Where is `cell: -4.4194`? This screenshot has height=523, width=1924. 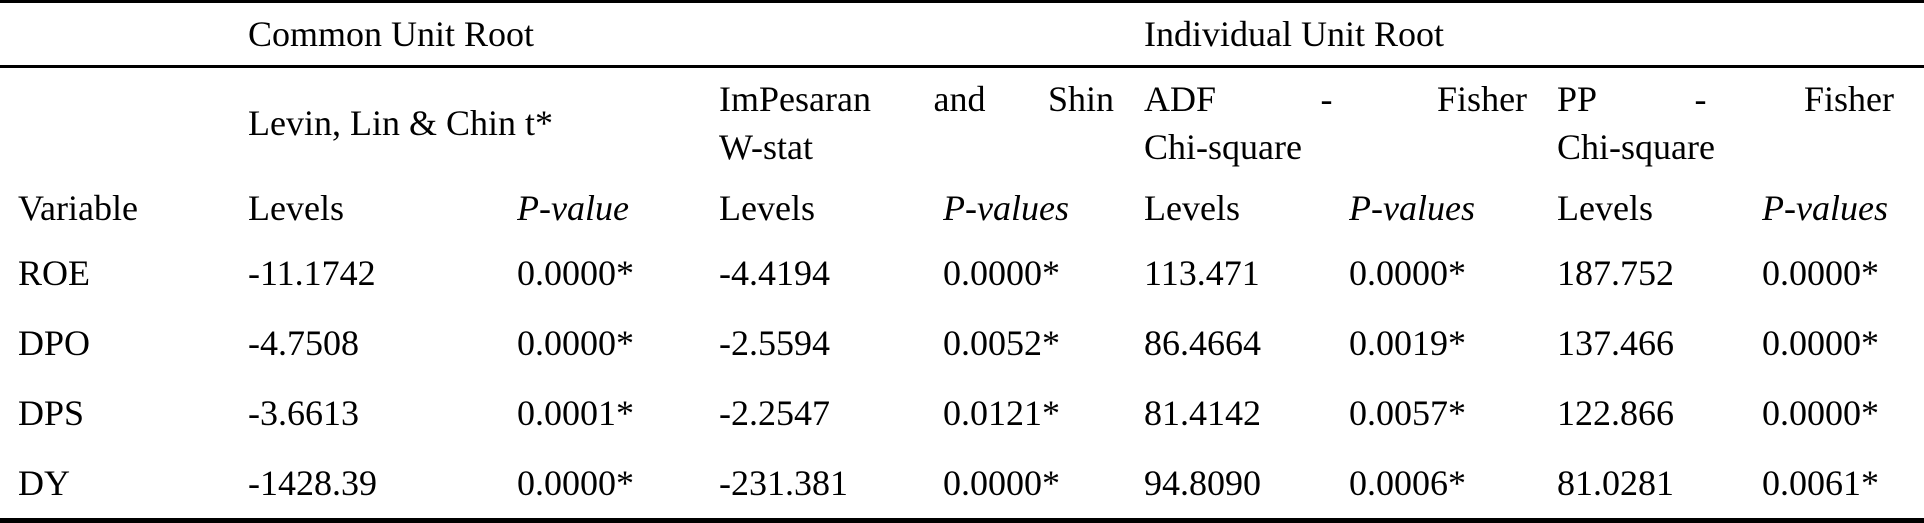
cell: -4.4194 is located at coordinates (774, 273).